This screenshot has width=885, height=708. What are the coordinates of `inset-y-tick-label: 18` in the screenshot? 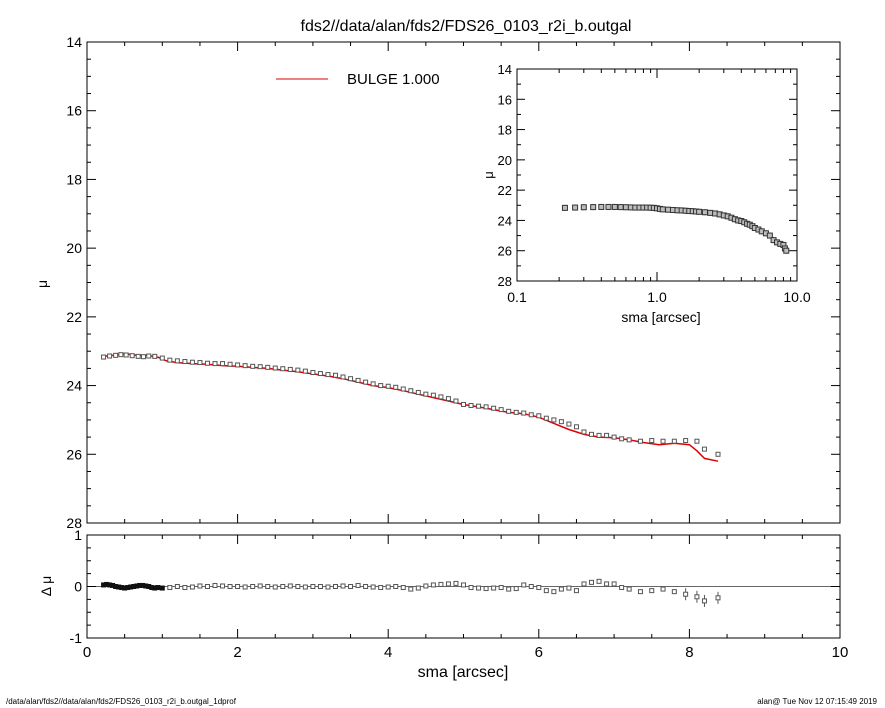 It's located at (505, 130).